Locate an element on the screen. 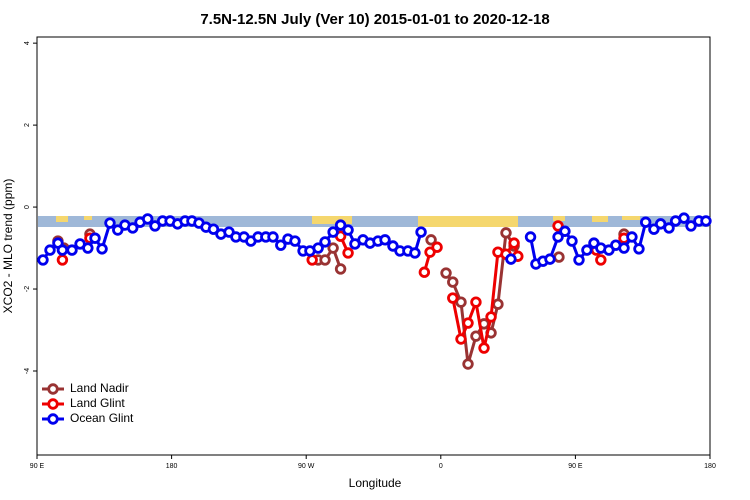  y-tick-label: -2 is located at coordinates (27, 289).